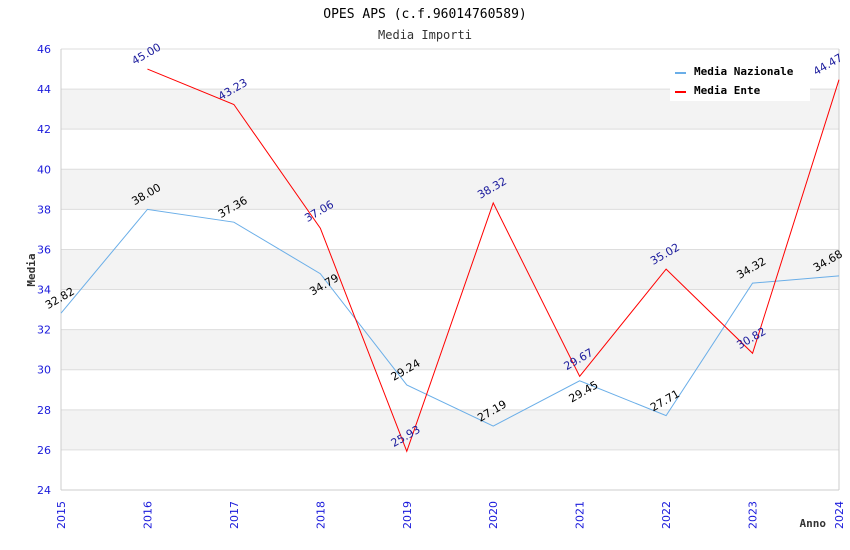 This screenshot has width=850, height=550. I want to click on y-tick-label: 46, so click(44, 49).